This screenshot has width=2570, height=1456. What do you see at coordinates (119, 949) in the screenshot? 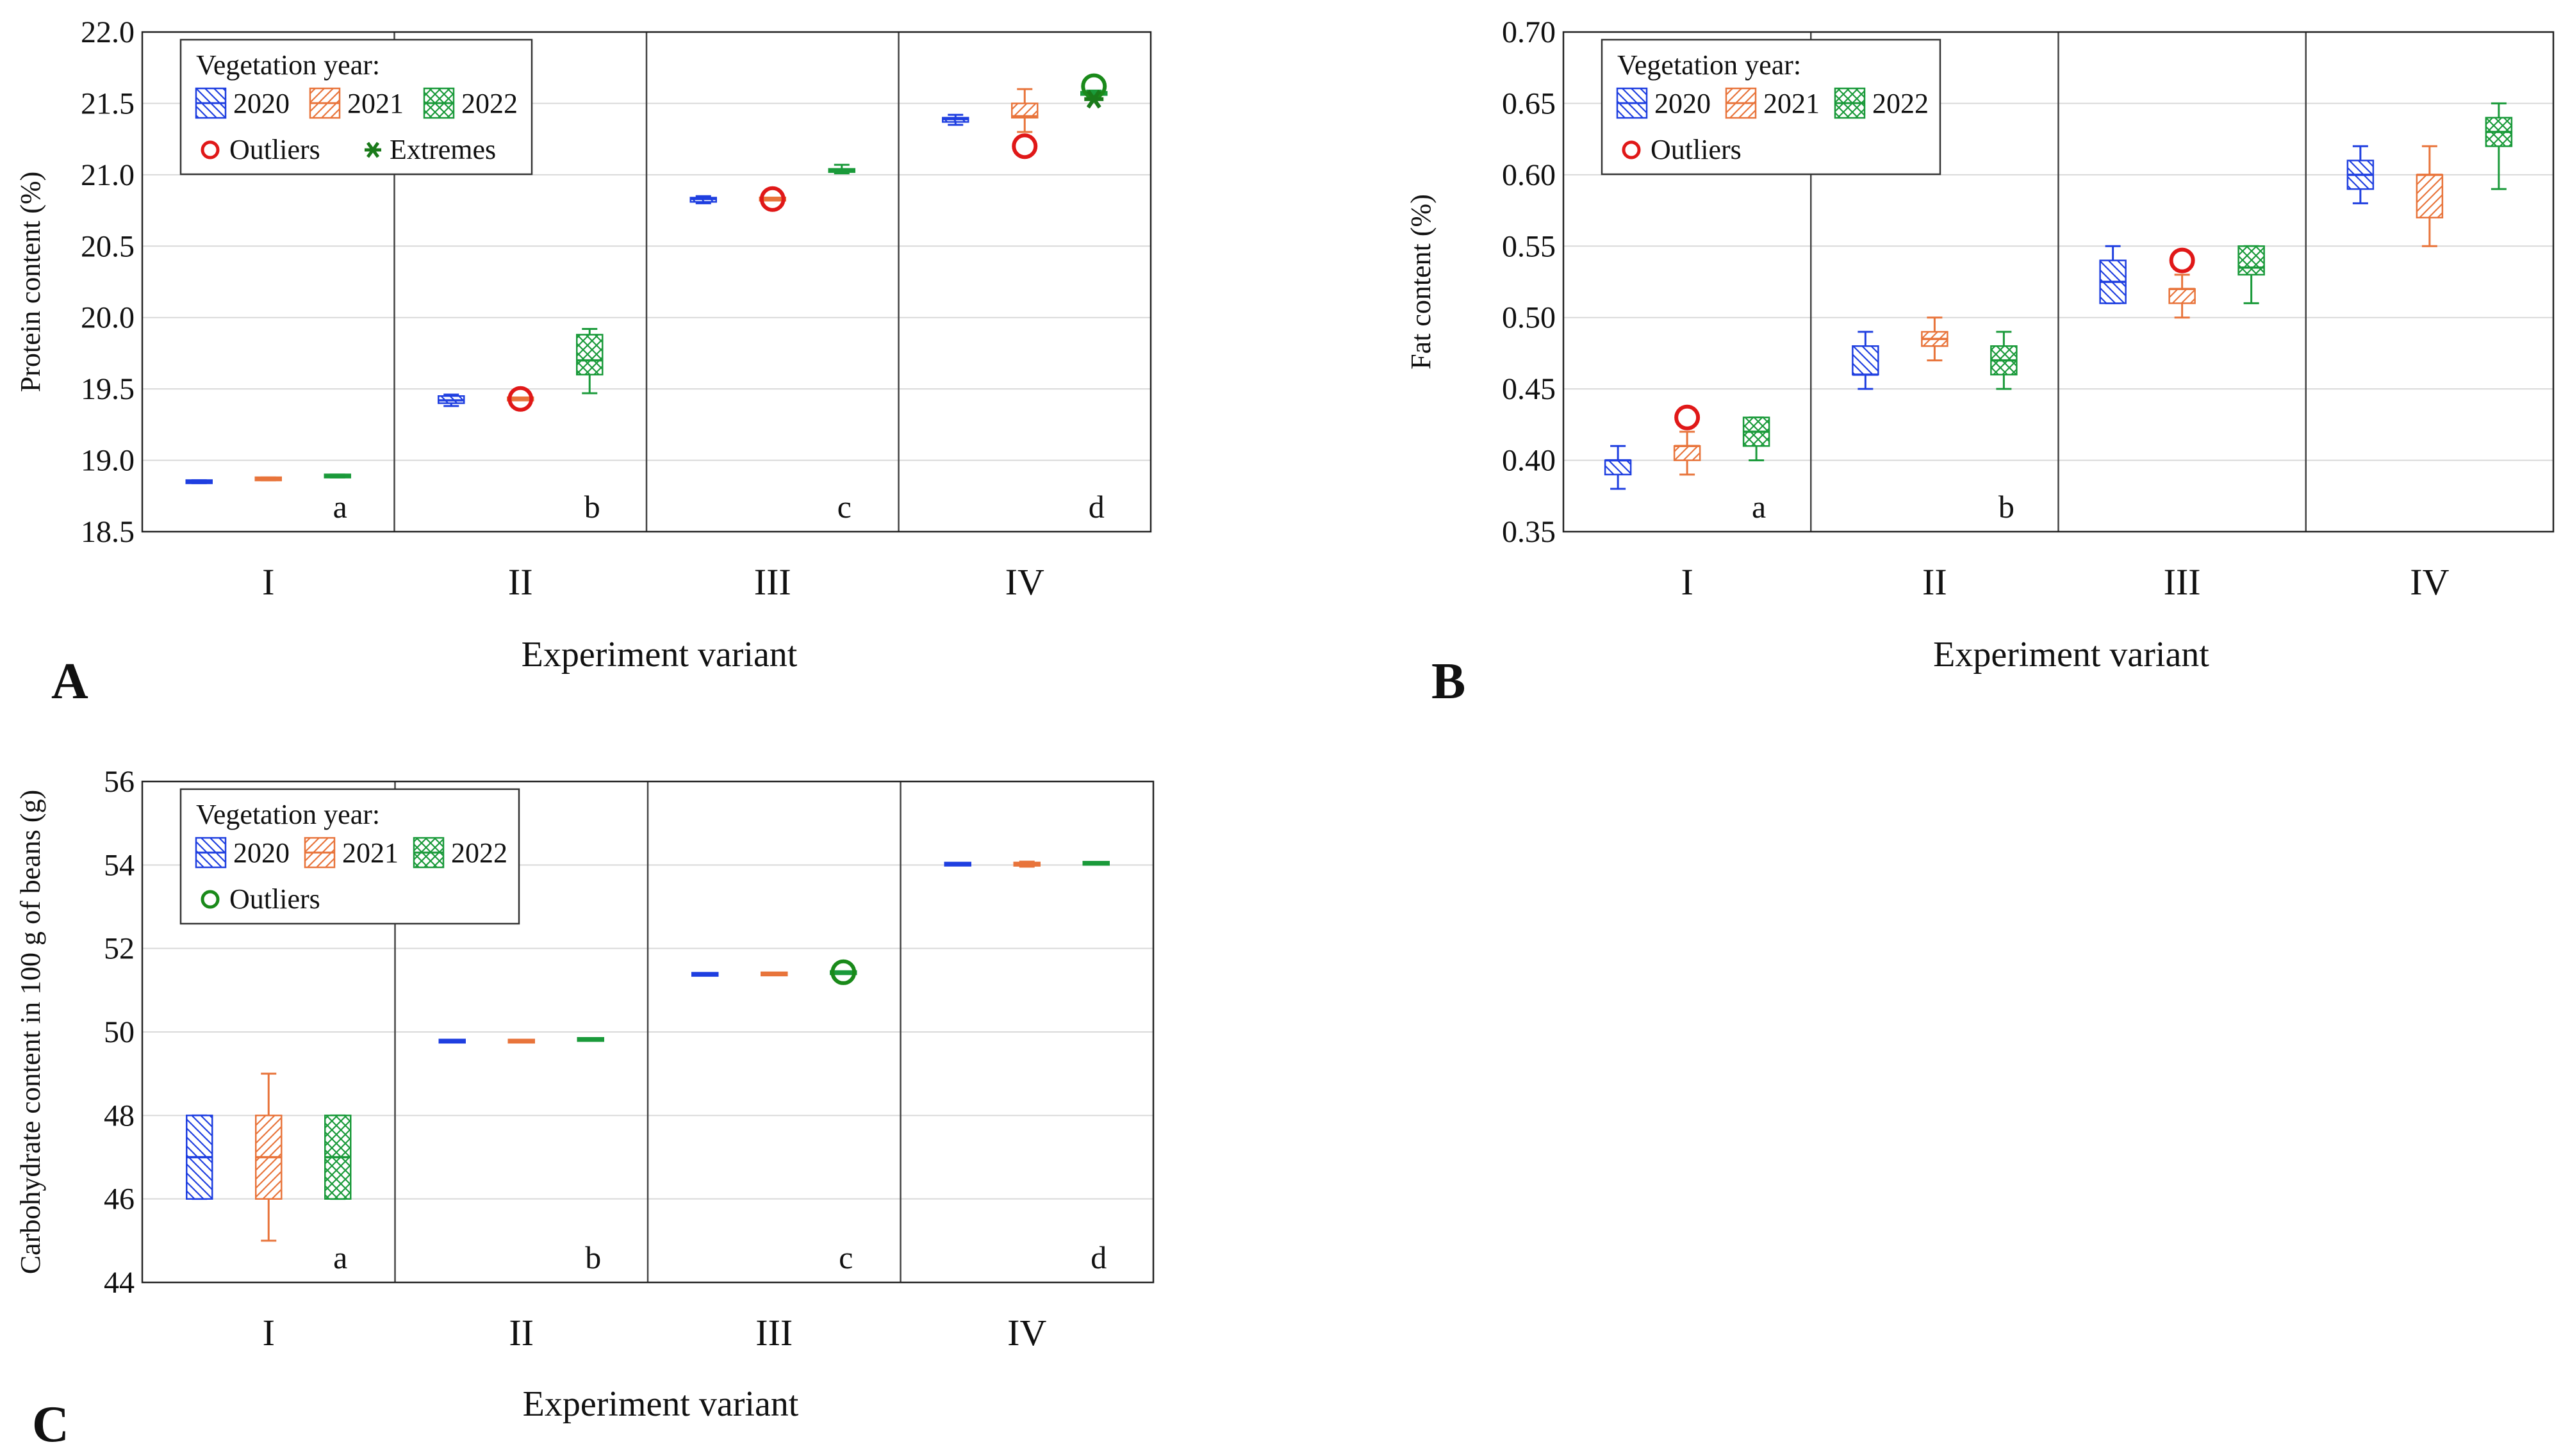
I see `y-tick-label: 52` at bounding box center [119, 949].